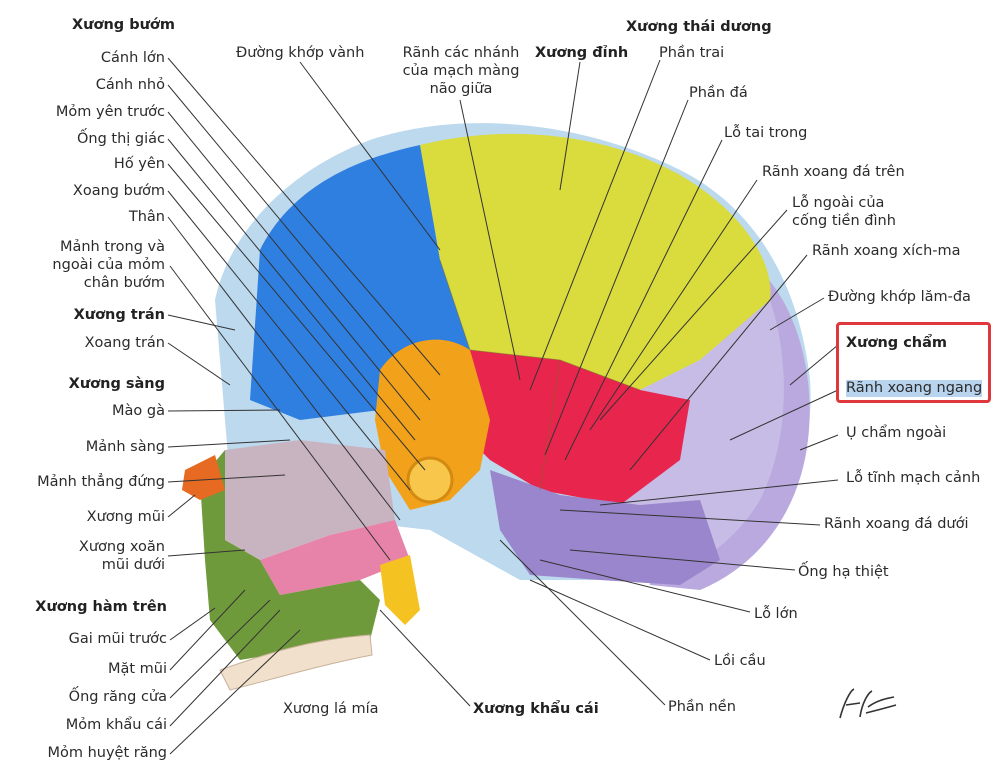 The width and height of the screenshot is (1007, 773). I want to click on parietal-bone, so click(595, 261).